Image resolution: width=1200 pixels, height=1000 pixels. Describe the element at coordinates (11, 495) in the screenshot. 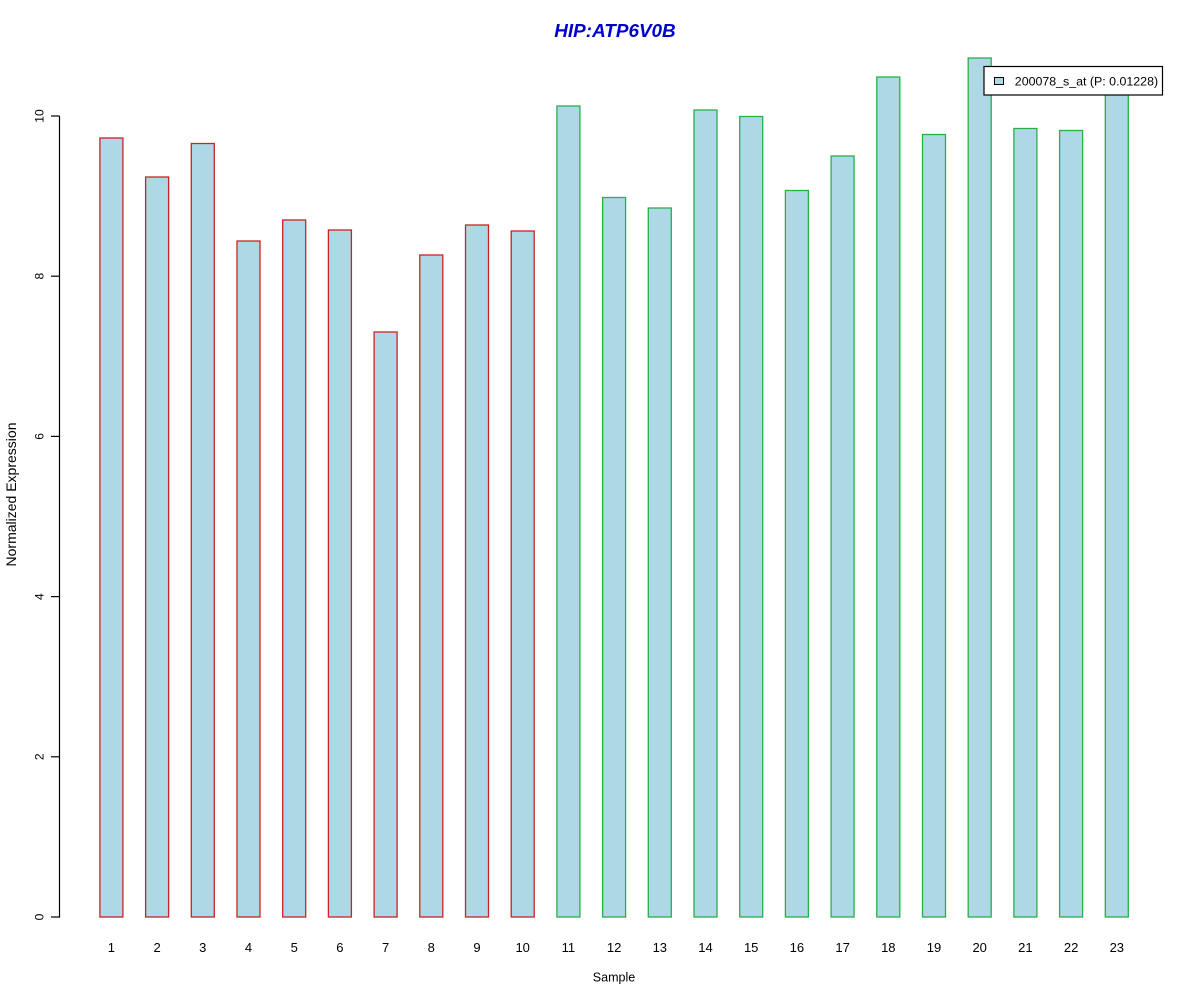

I see `svg-text: Normalized Expression` at that location.